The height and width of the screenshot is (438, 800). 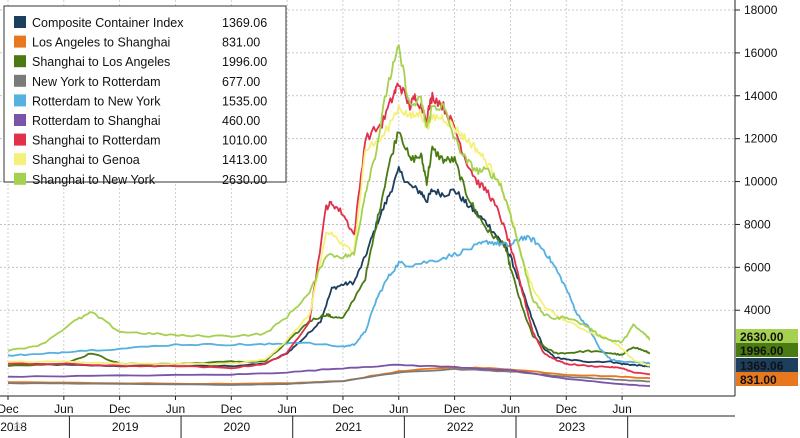 I want to click on y-tick-label: 18000, so click(x=761, y=10).